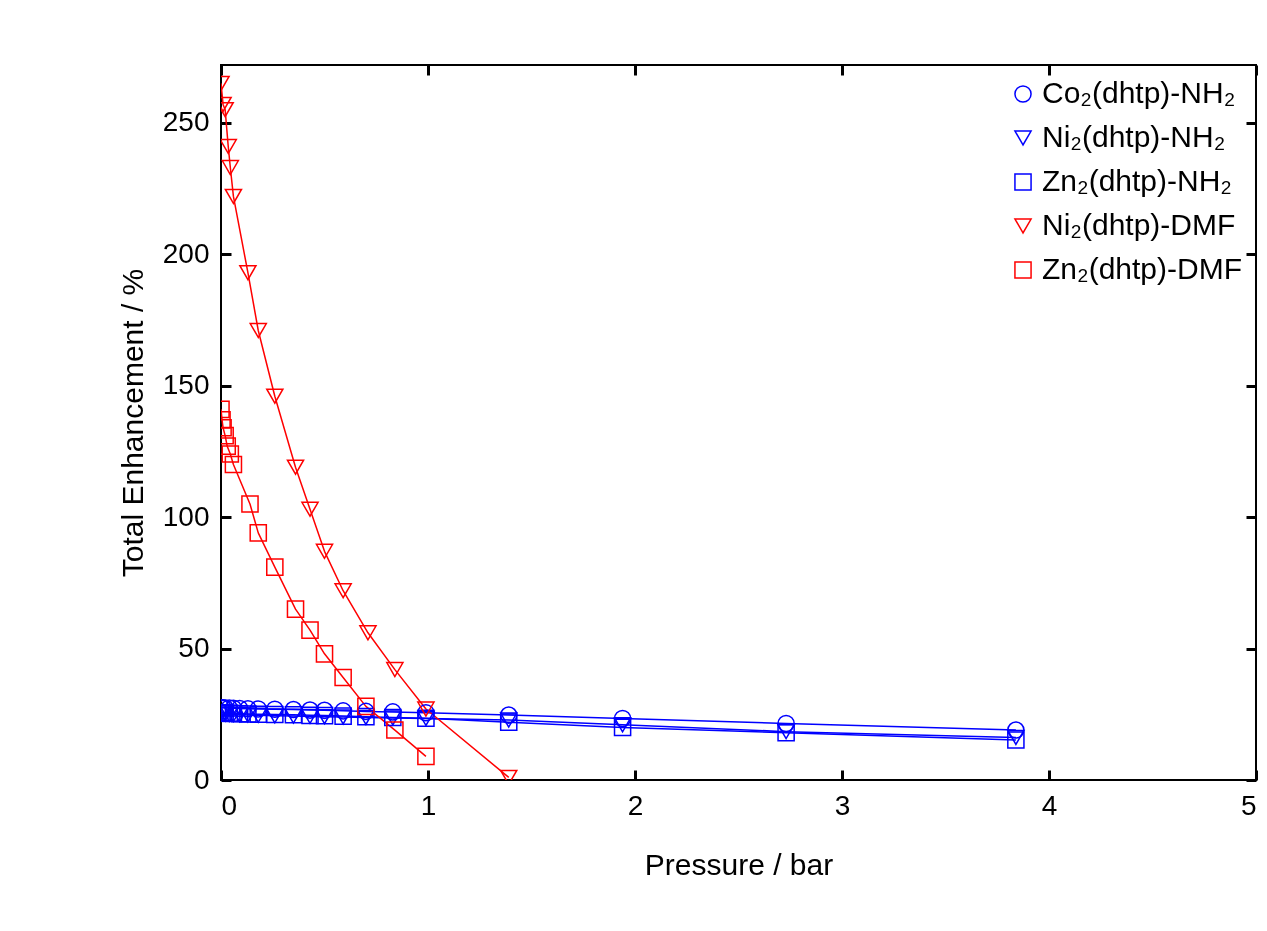 The image size is (1267, 931). Describe the element at coordinates (186, 516) in the screenshot. I see `y-tick-label: 100` at that location.